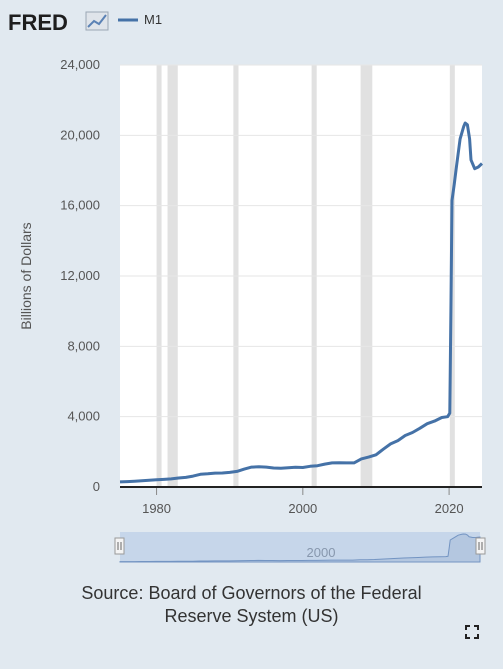 This screenshot has width=503, height=669. What do you see at coordinates (26, 275) in the screenshot?
I see `y-axis-label: Billions of Dollars` at bounding box center [26, 275].